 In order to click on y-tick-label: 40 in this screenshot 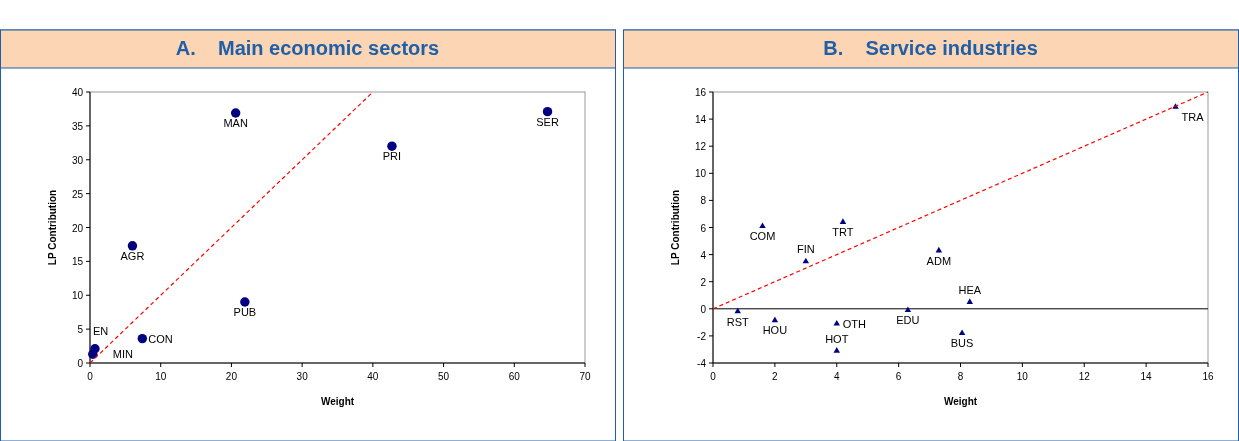, I will do `click(77, 92)`.